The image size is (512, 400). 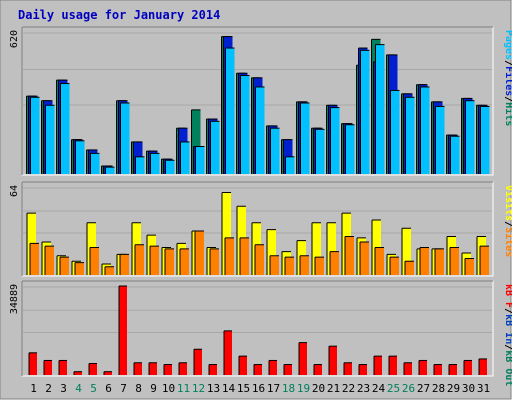 I want to click on x-tick-label: 6, so click(x=108, y=388).